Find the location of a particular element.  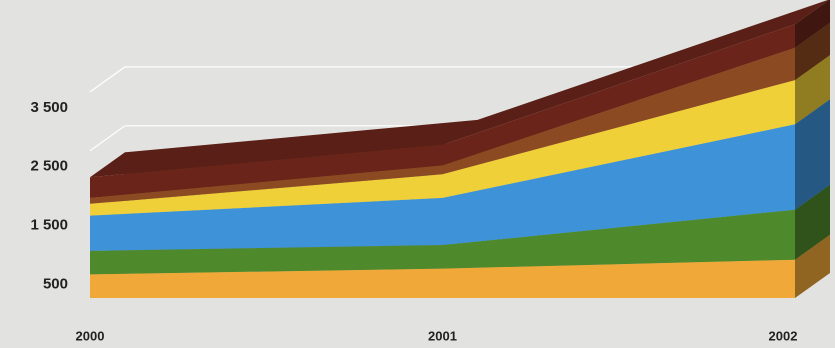

x-tick-label: 2000 is located at coordinates (90, 335).